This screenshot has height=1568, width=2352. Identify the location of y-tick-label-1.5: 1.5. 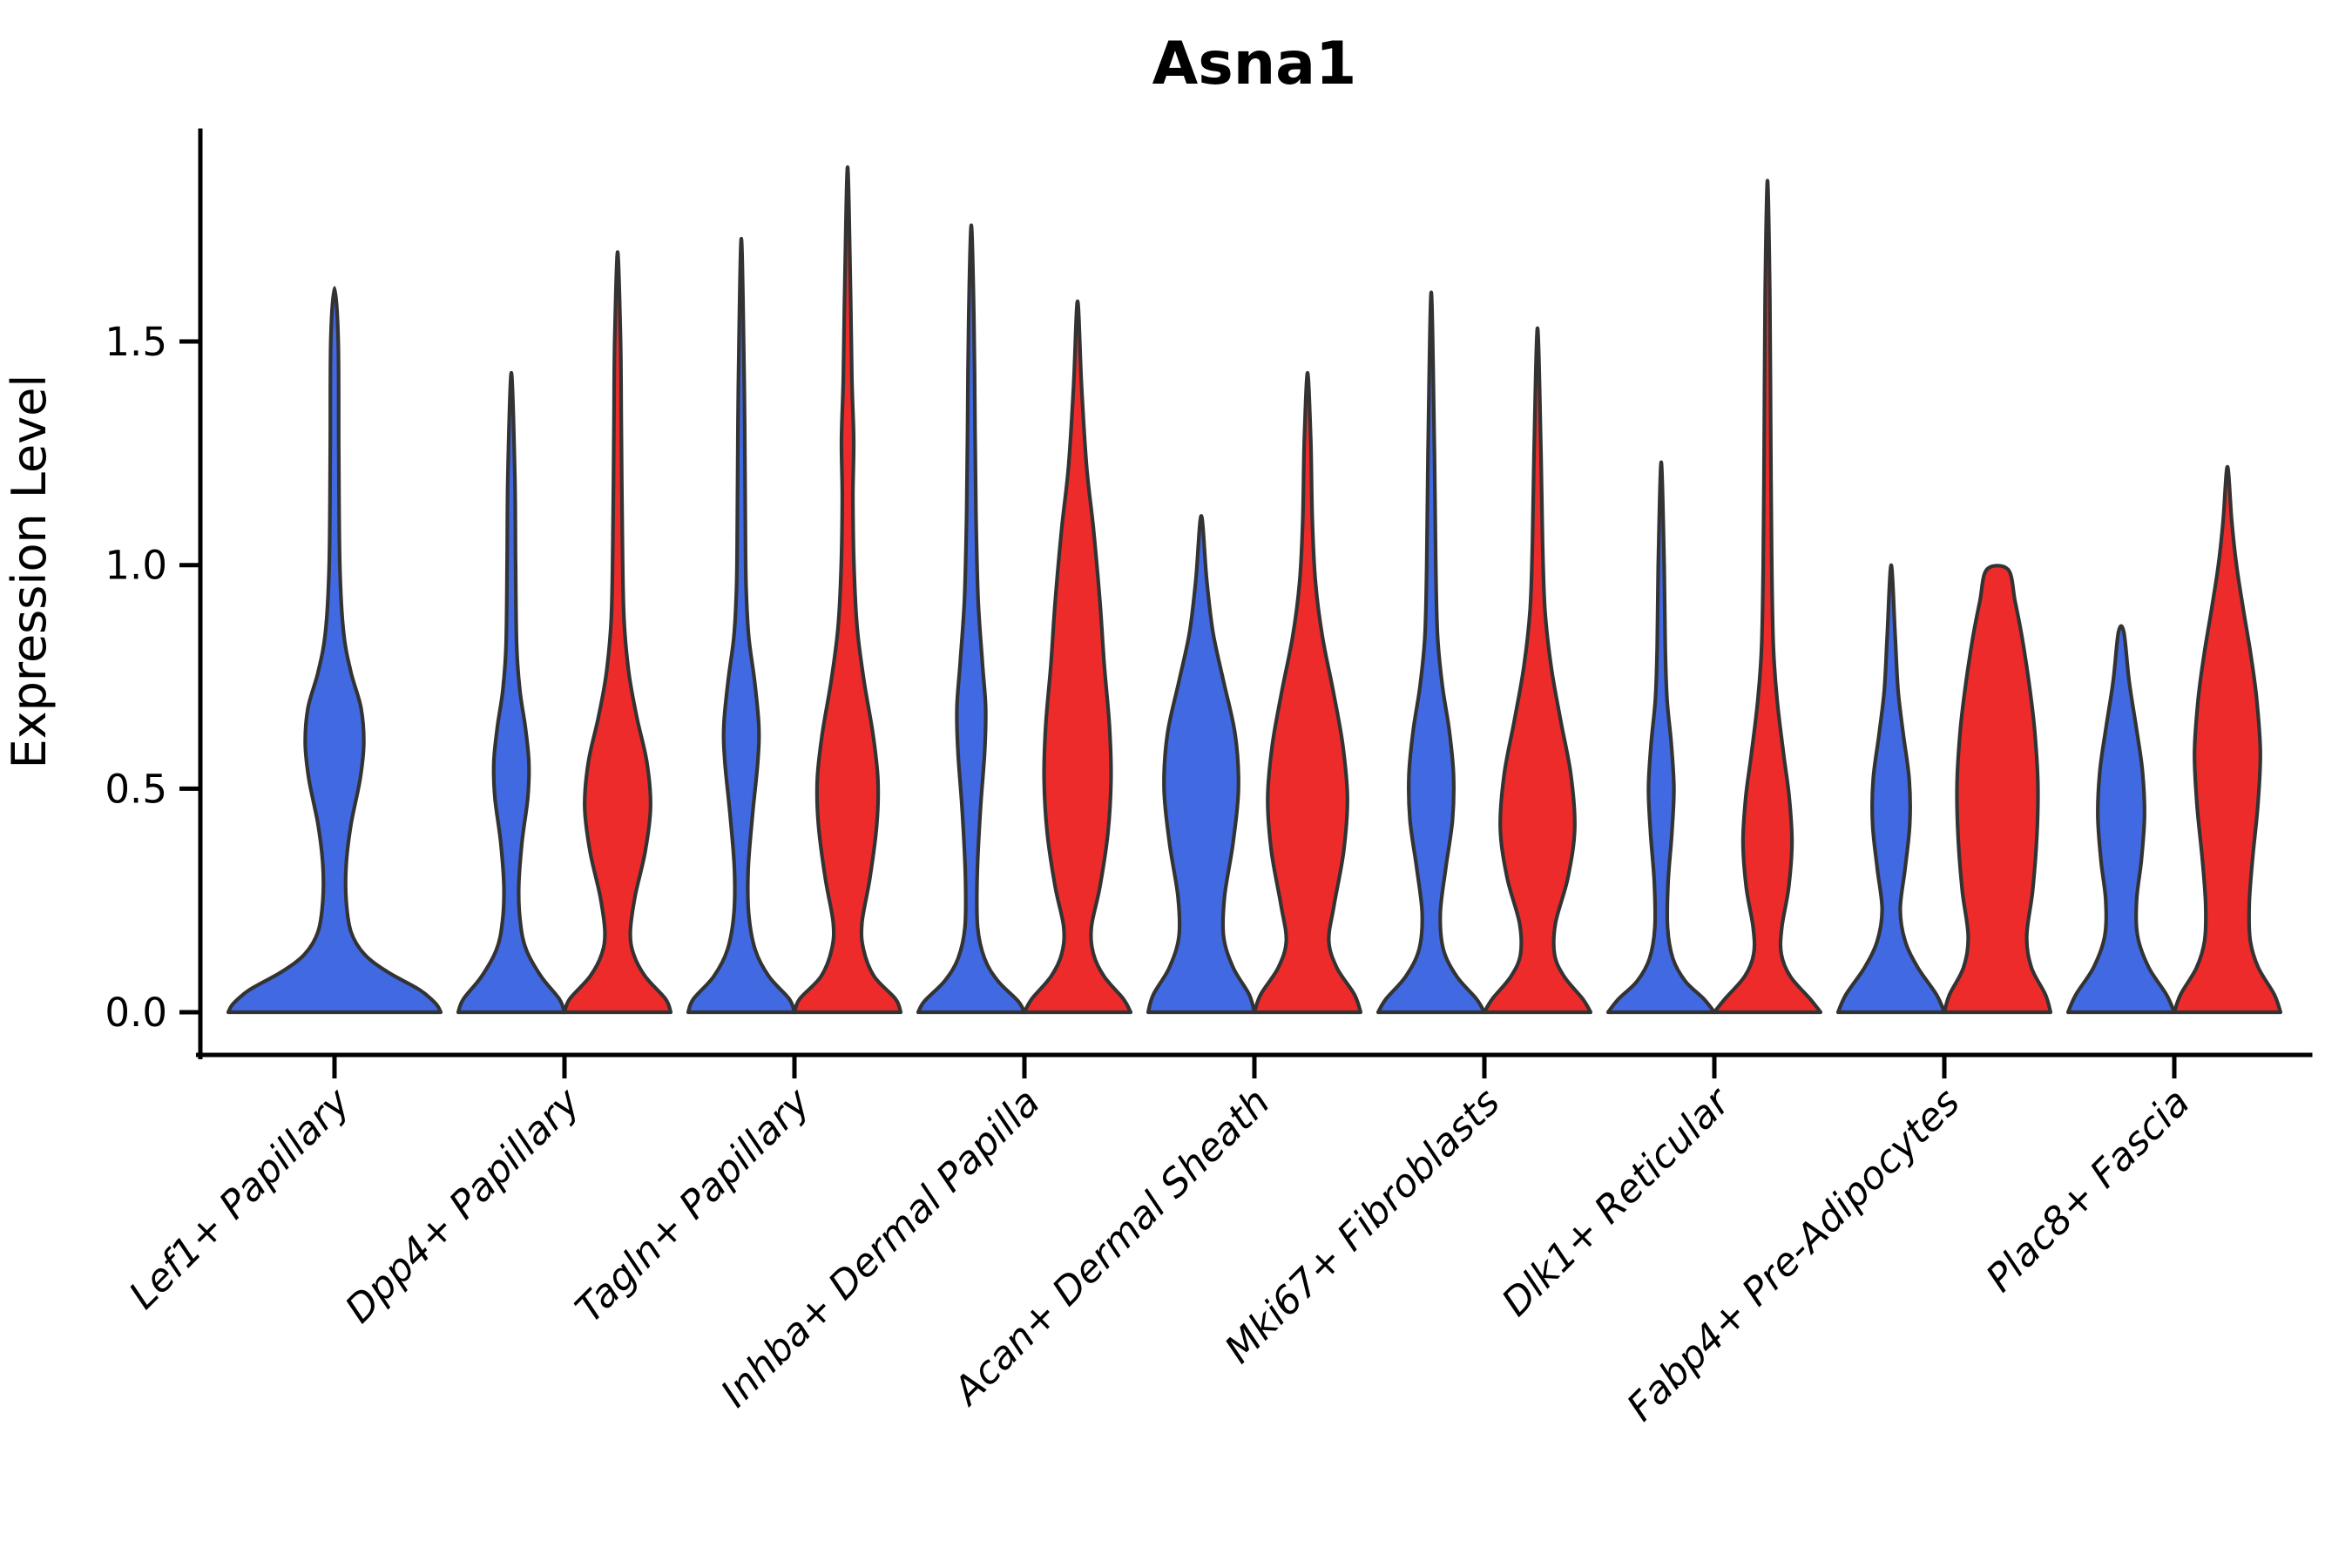
(136, 342).